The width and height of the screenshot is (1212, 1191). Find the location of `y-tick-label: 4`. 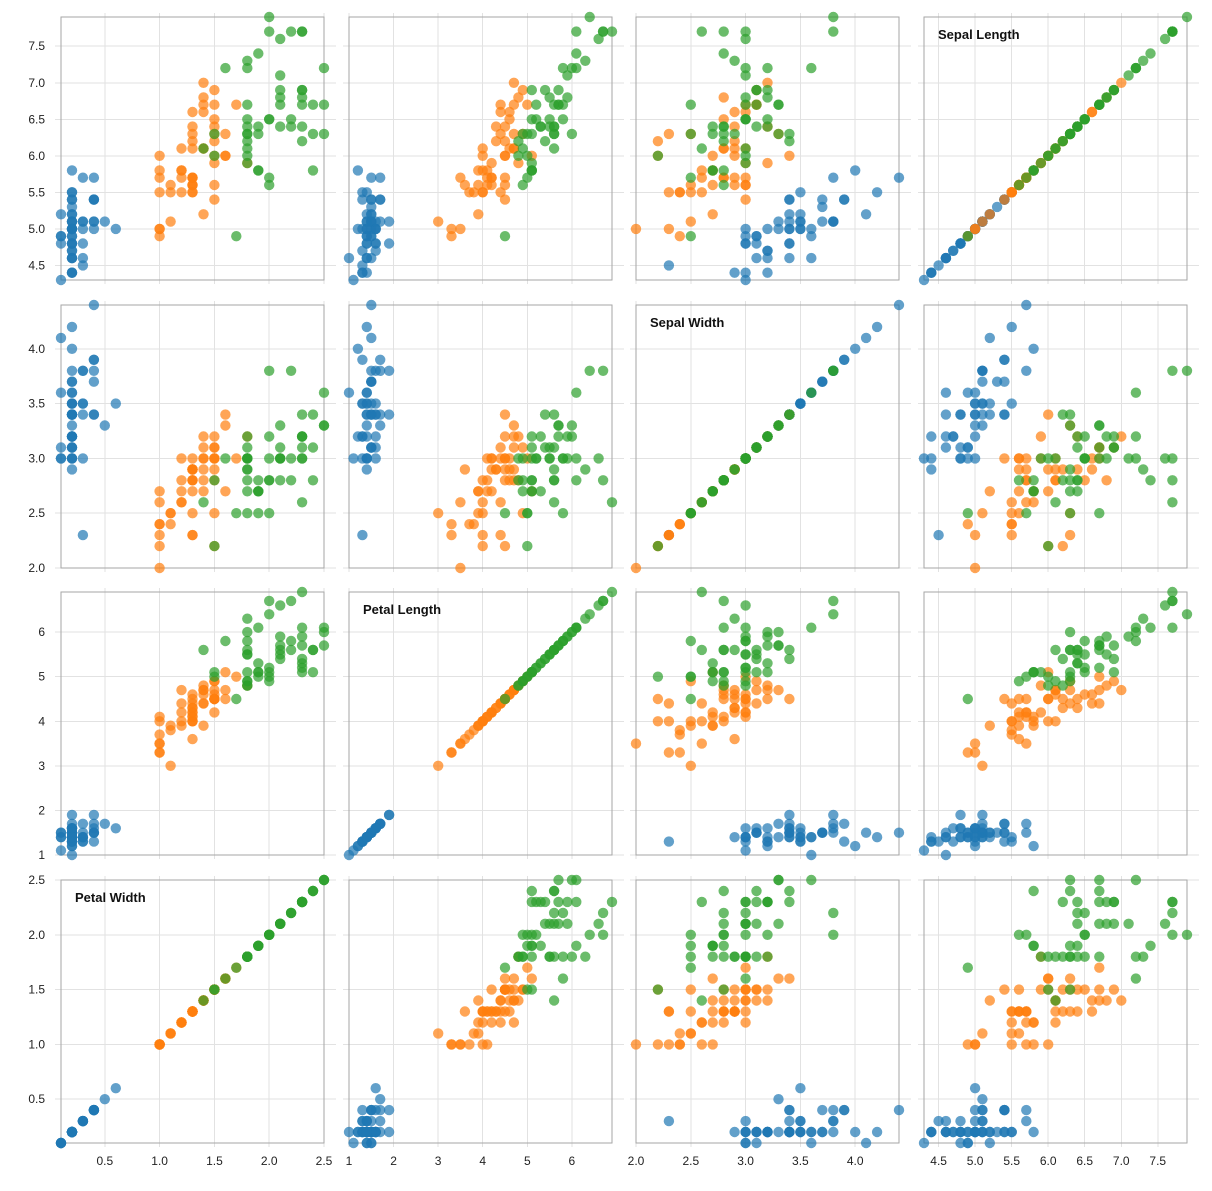

y-tick-label: 4 is located at coordinates (41, 721).